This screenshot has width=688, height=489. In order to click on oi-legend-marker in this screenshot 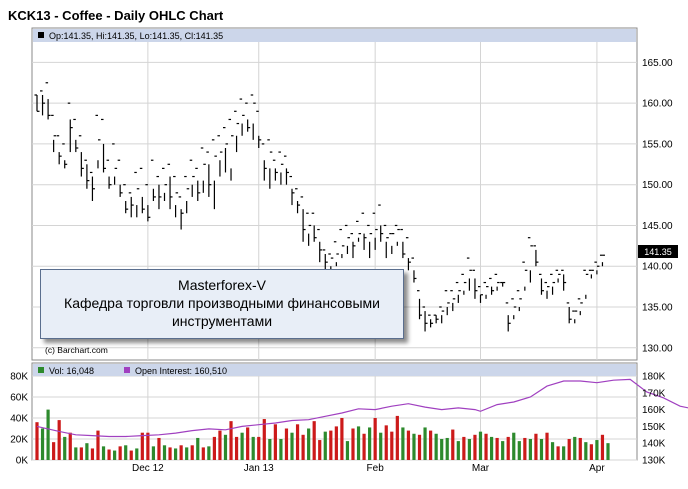, I will do `click(127, 370)`.